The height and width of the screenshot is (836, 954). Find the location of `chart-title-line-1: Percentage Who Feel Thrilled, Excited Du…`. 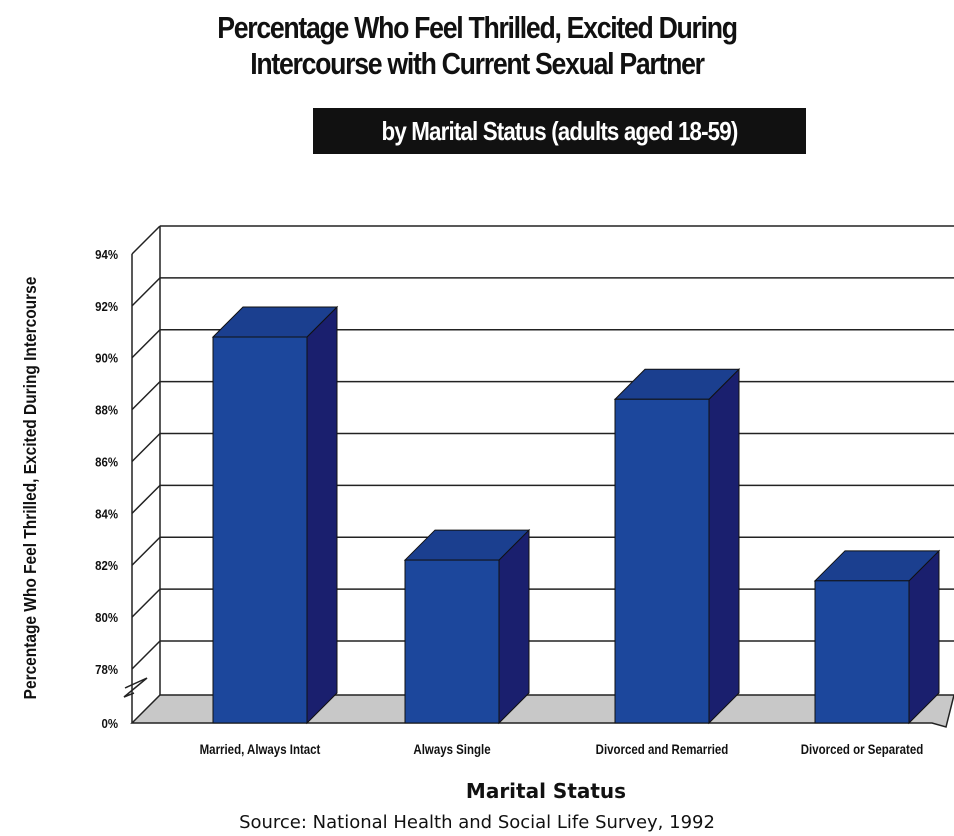

chart-title-line-1: Percentage Who Feel Thrilled, Excited Du… is located at coordinates (477, 27).